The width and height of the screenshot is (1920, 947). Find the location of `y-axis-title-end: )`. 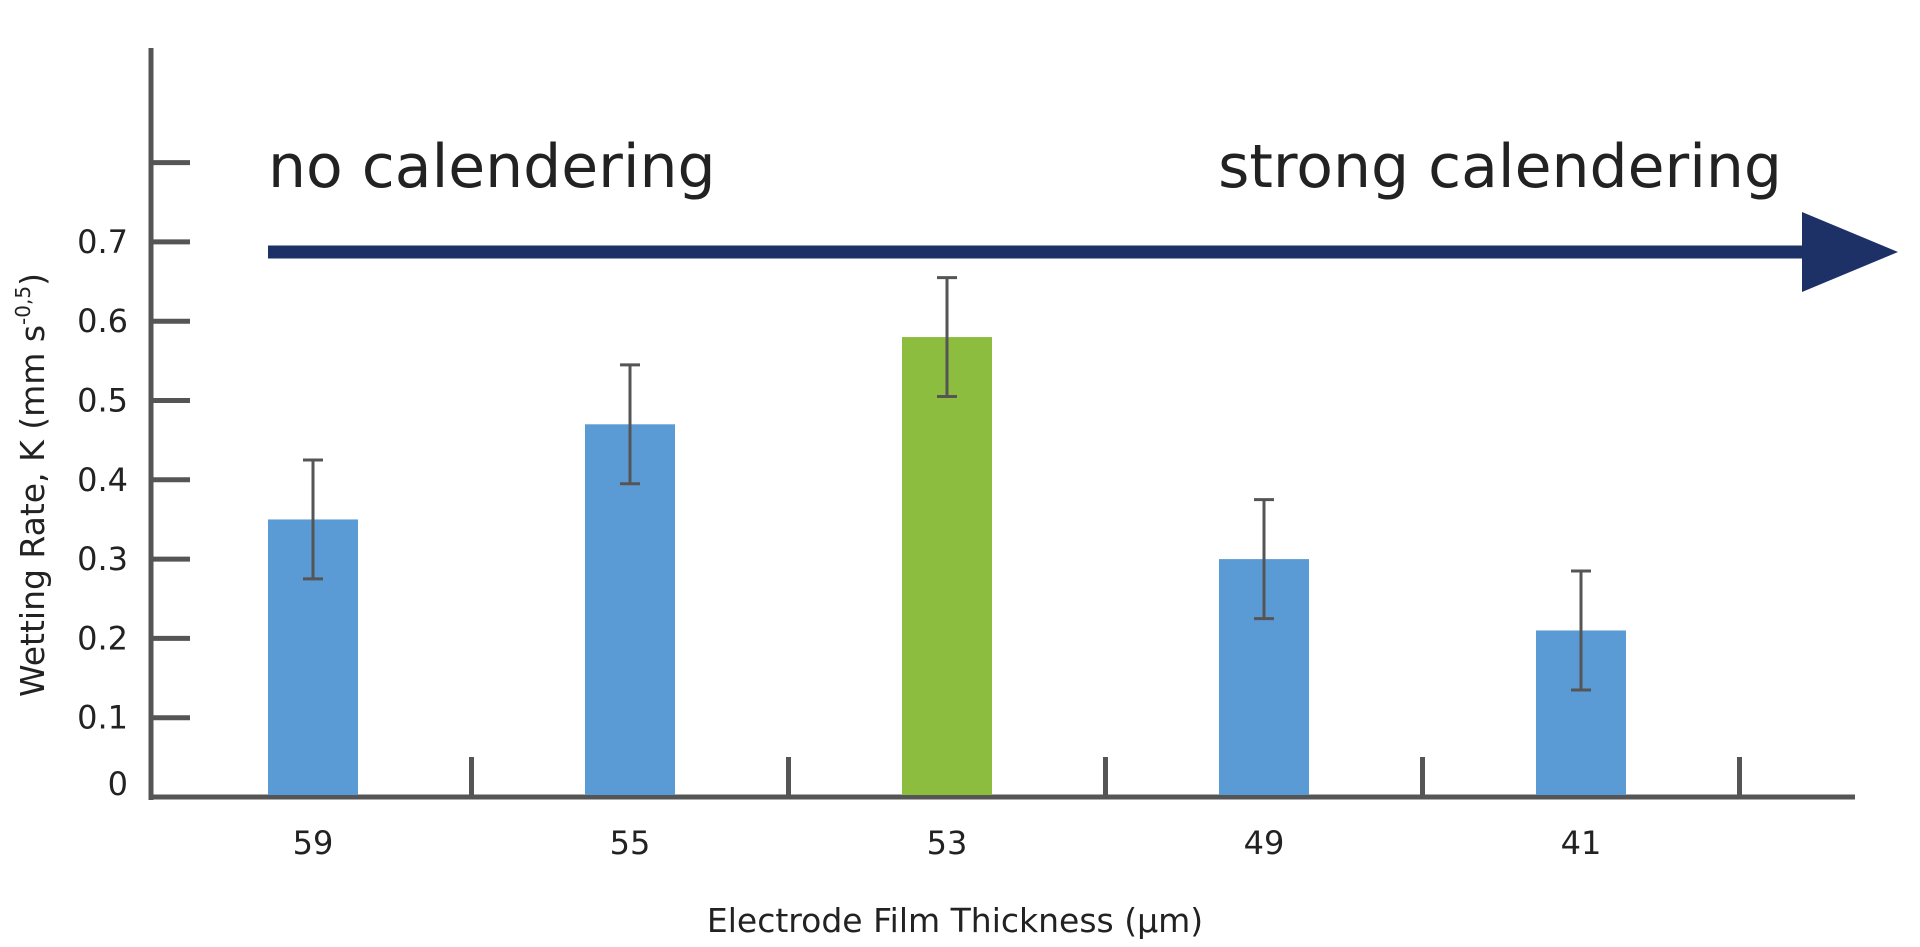

y-axis-title-end: ) is located at coordinates (32, 279).